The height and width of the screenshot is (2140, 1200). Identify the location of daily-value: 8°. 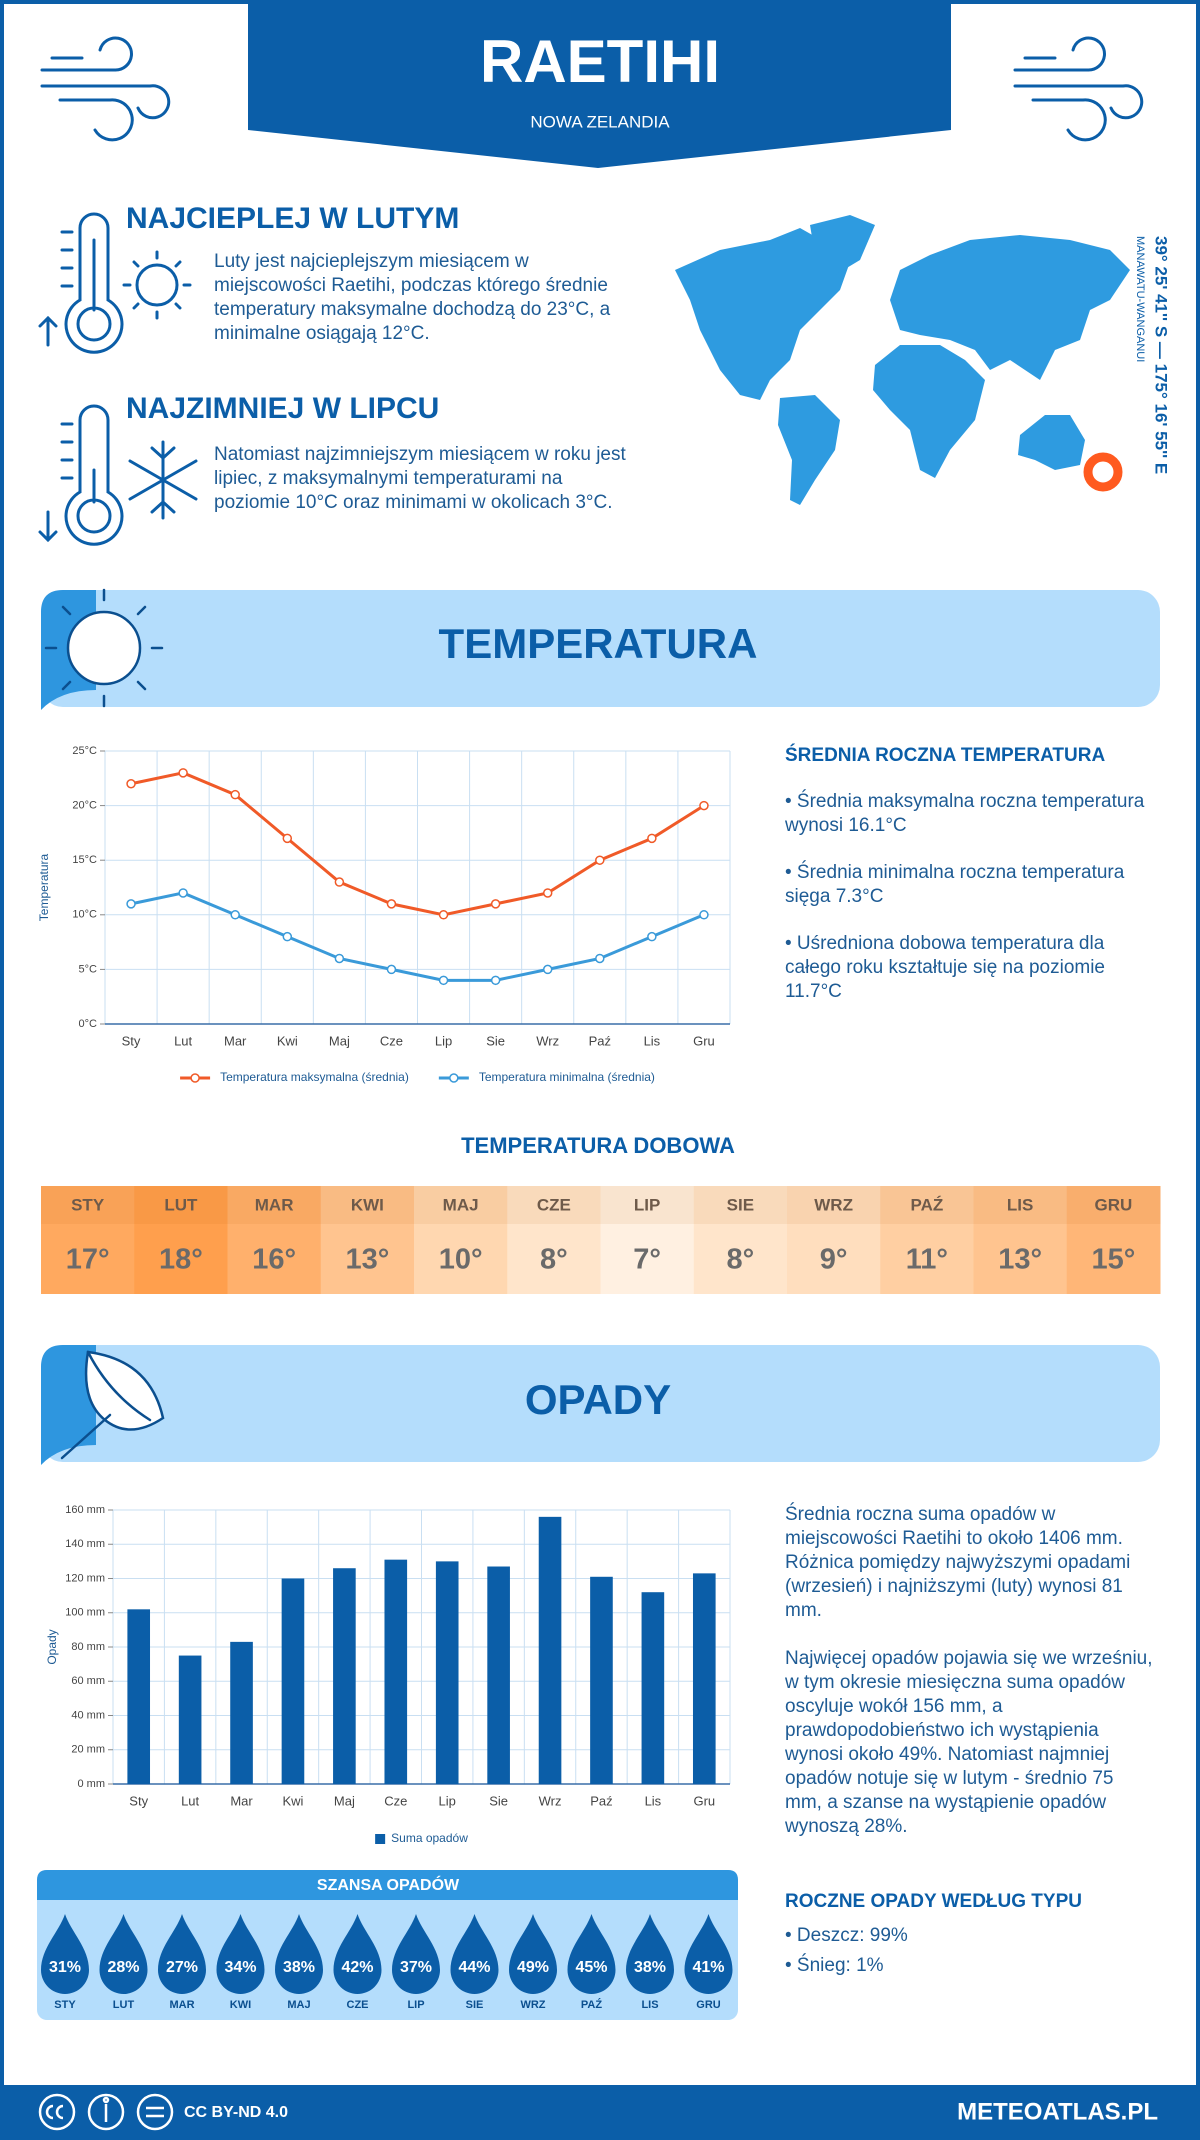
(554, 1260).